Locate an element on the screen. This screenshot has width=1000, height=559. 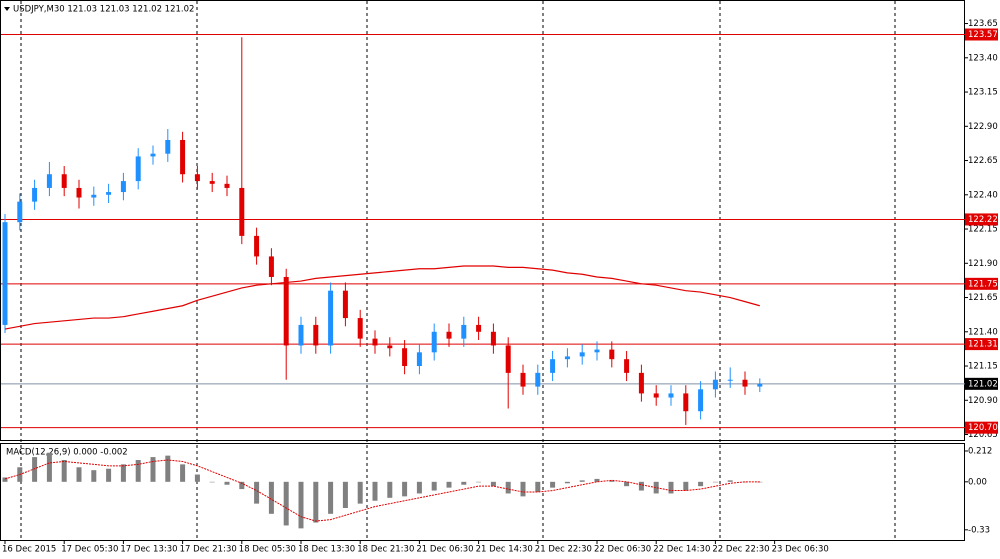
y-tick-label: 123.40 is located at coordinates (983, 58).